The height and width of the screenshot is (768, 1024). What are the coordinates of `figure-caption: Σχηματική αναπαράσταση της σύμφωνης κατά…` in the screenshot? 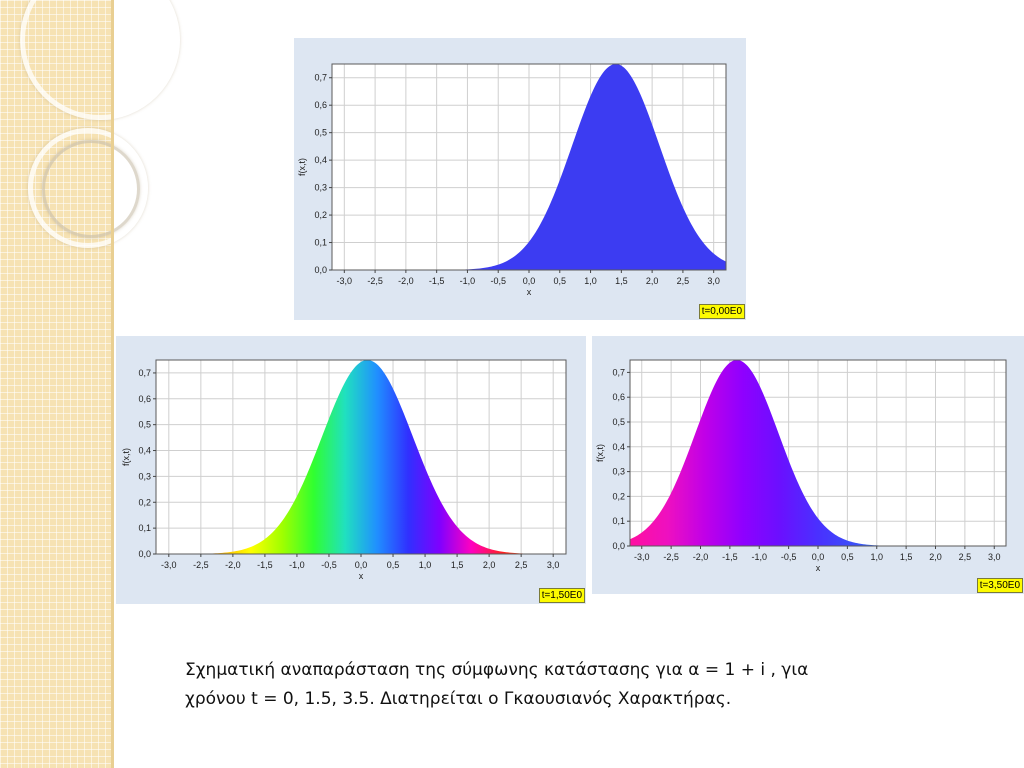 It's located at (585, 685).